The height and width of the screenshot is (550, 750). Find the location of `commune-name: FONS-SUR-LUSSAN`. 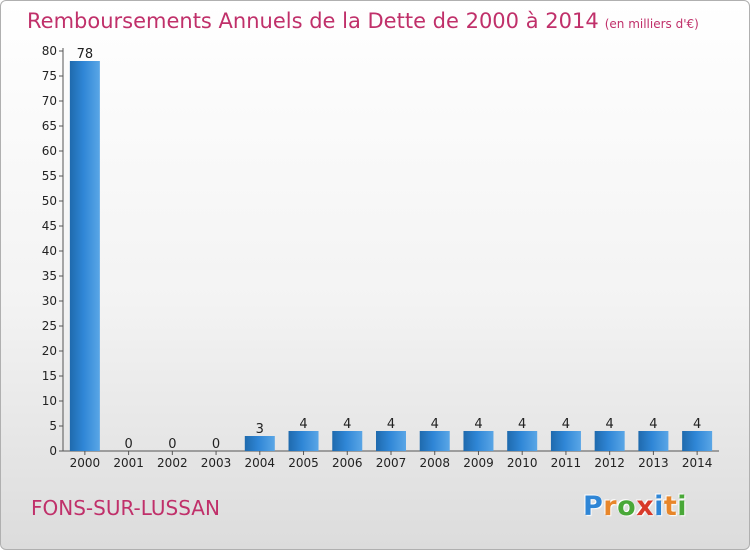

commune-name: FONS-SUR-LUSSAN is located at coordinates (125, 508).